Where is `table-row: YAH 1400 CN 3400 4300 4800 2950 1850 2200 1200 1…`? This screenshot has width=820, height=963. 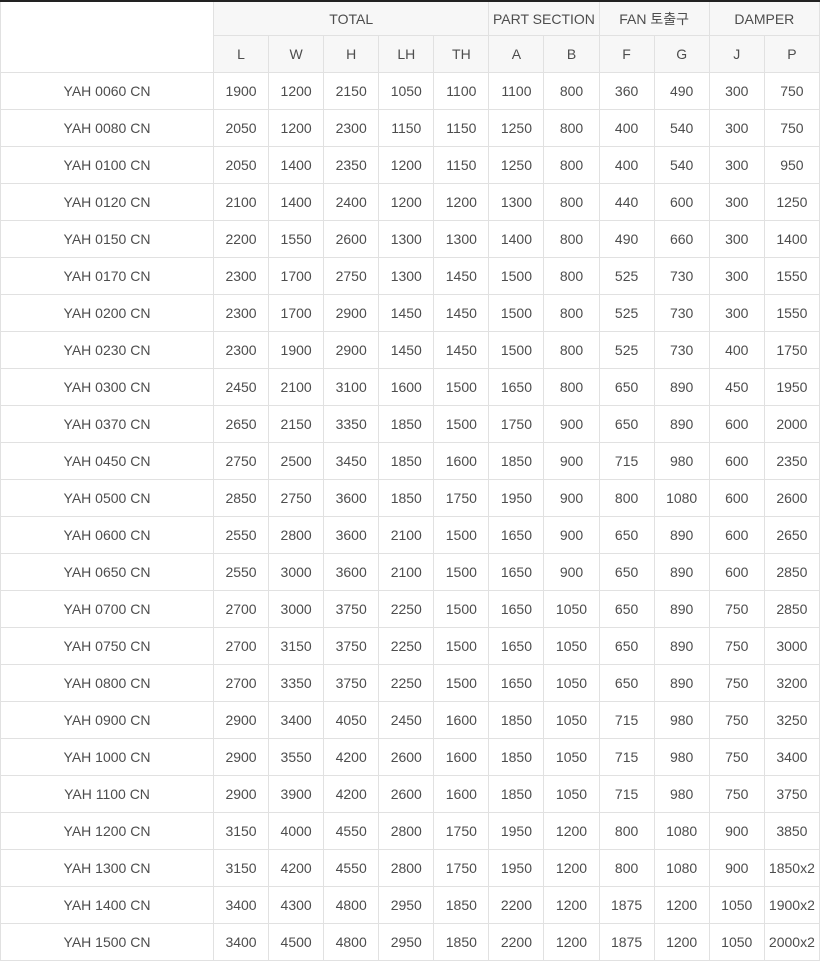 table-row: YAH 1400 CN 3400 4300 4800 2950 1850 2200 1200 1… is located at coordinates (410, 905).